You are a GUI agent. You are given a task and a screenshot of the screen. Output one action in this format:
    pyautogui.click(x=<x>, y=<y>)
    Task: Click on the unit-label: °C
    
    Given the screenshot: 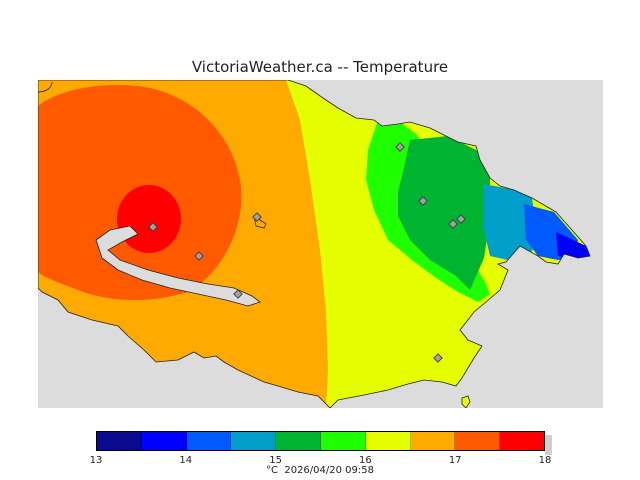 What is the action you would take?
    pyautogui.click(x=272, y=470)
    